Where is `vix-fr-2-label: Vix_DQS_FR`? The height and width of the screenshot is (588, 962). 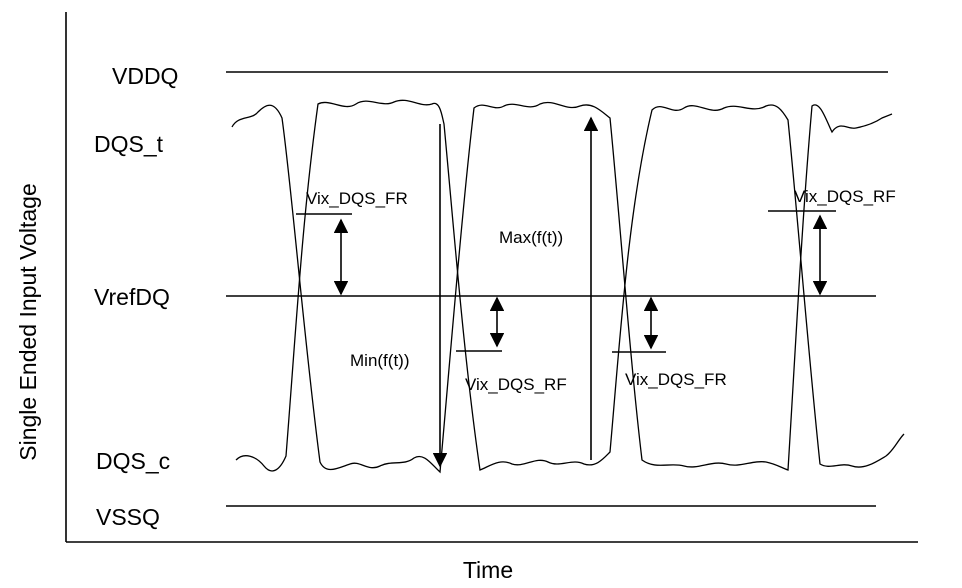 vix-fr-2-label: Vix_DQS_FR is located at coordinates (676, 379).